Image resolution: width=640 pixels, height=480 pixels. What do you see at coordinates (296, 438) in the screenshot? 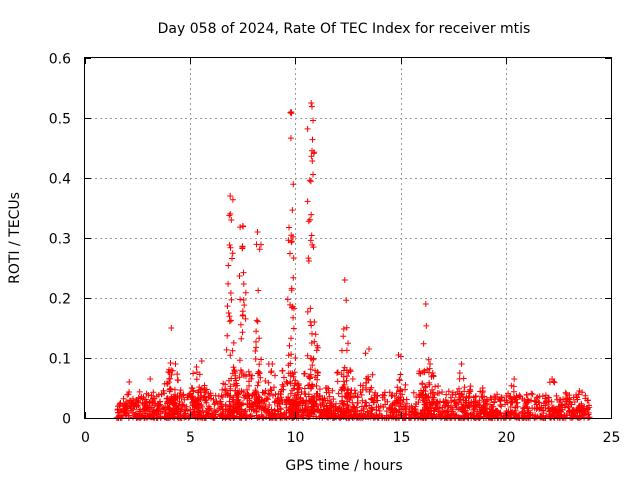
I see `x-tick-label: 10` at bounding box center [296, 438].